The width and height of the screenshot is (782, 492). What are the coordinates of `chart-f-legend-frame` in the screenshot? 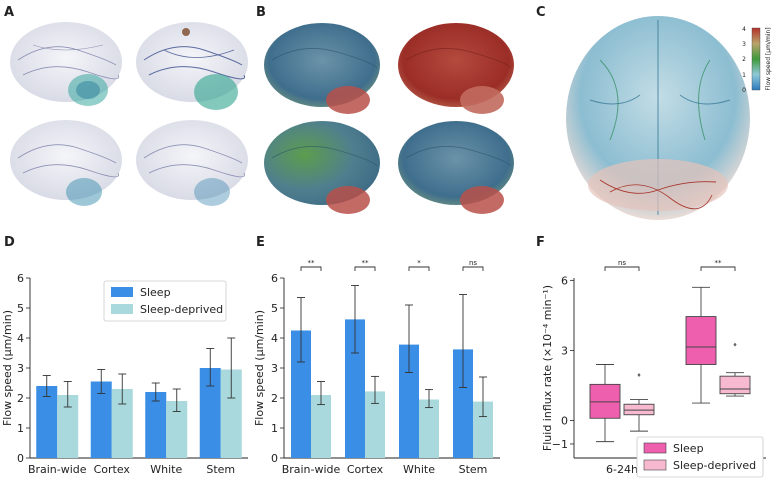 It's located at (700, 457).